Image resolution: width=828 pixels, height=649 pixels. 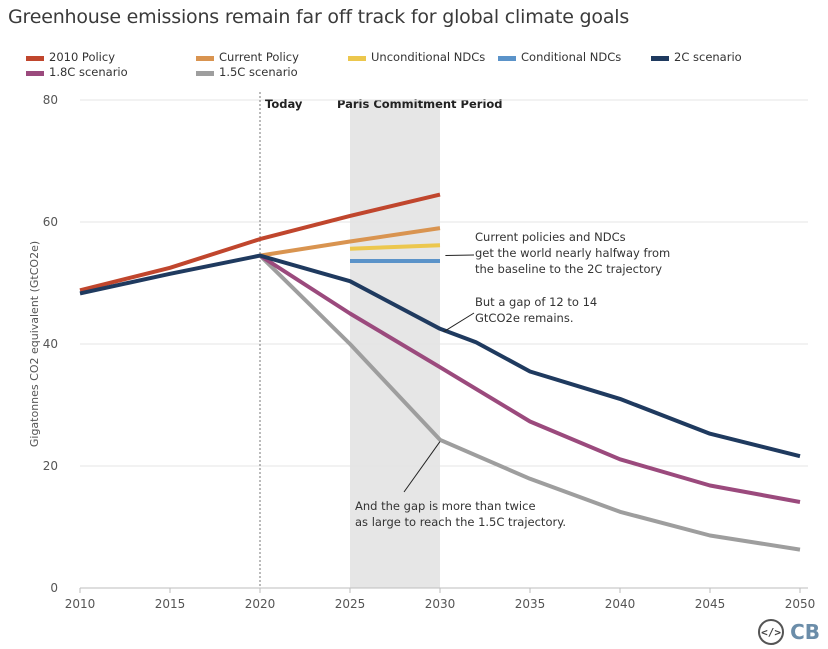 I want to click on legend-swatch-2010-policy, so click(x=35, y=58).